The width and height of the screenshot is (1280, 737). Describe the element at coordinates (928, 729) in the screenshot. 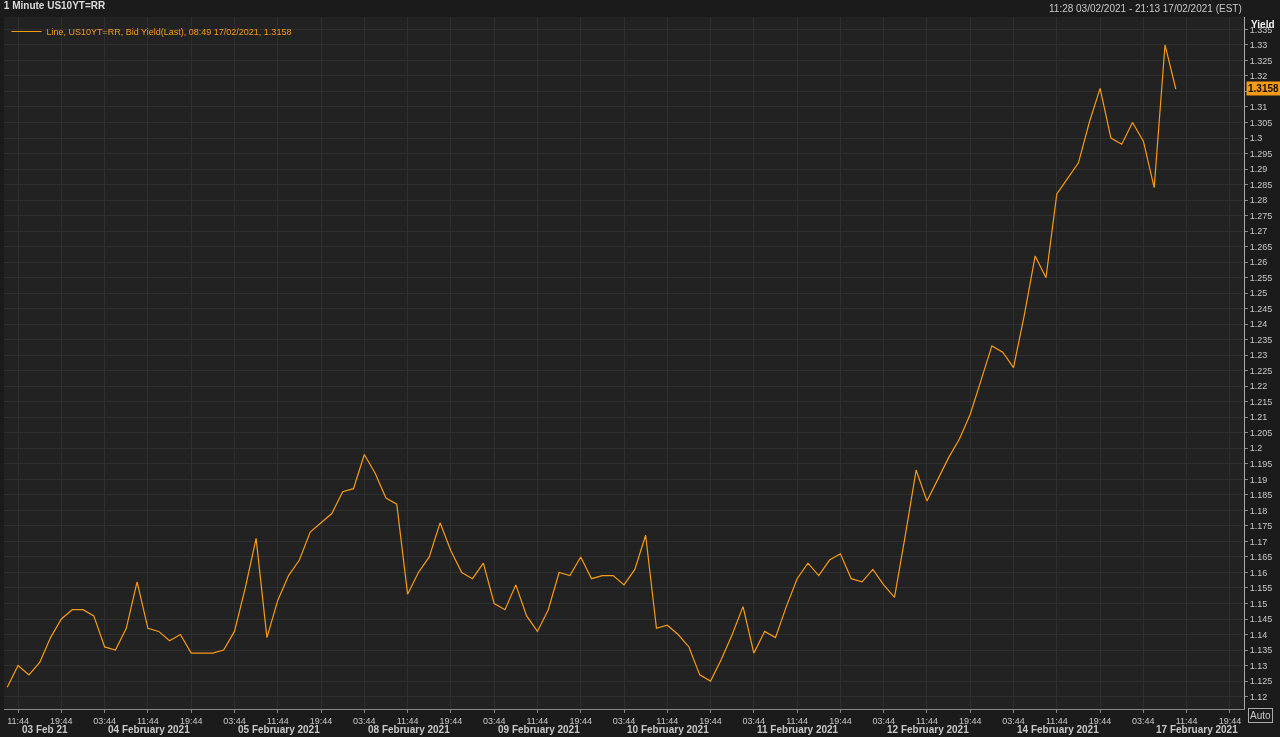

I see `text: 12 February 2021` at that location.